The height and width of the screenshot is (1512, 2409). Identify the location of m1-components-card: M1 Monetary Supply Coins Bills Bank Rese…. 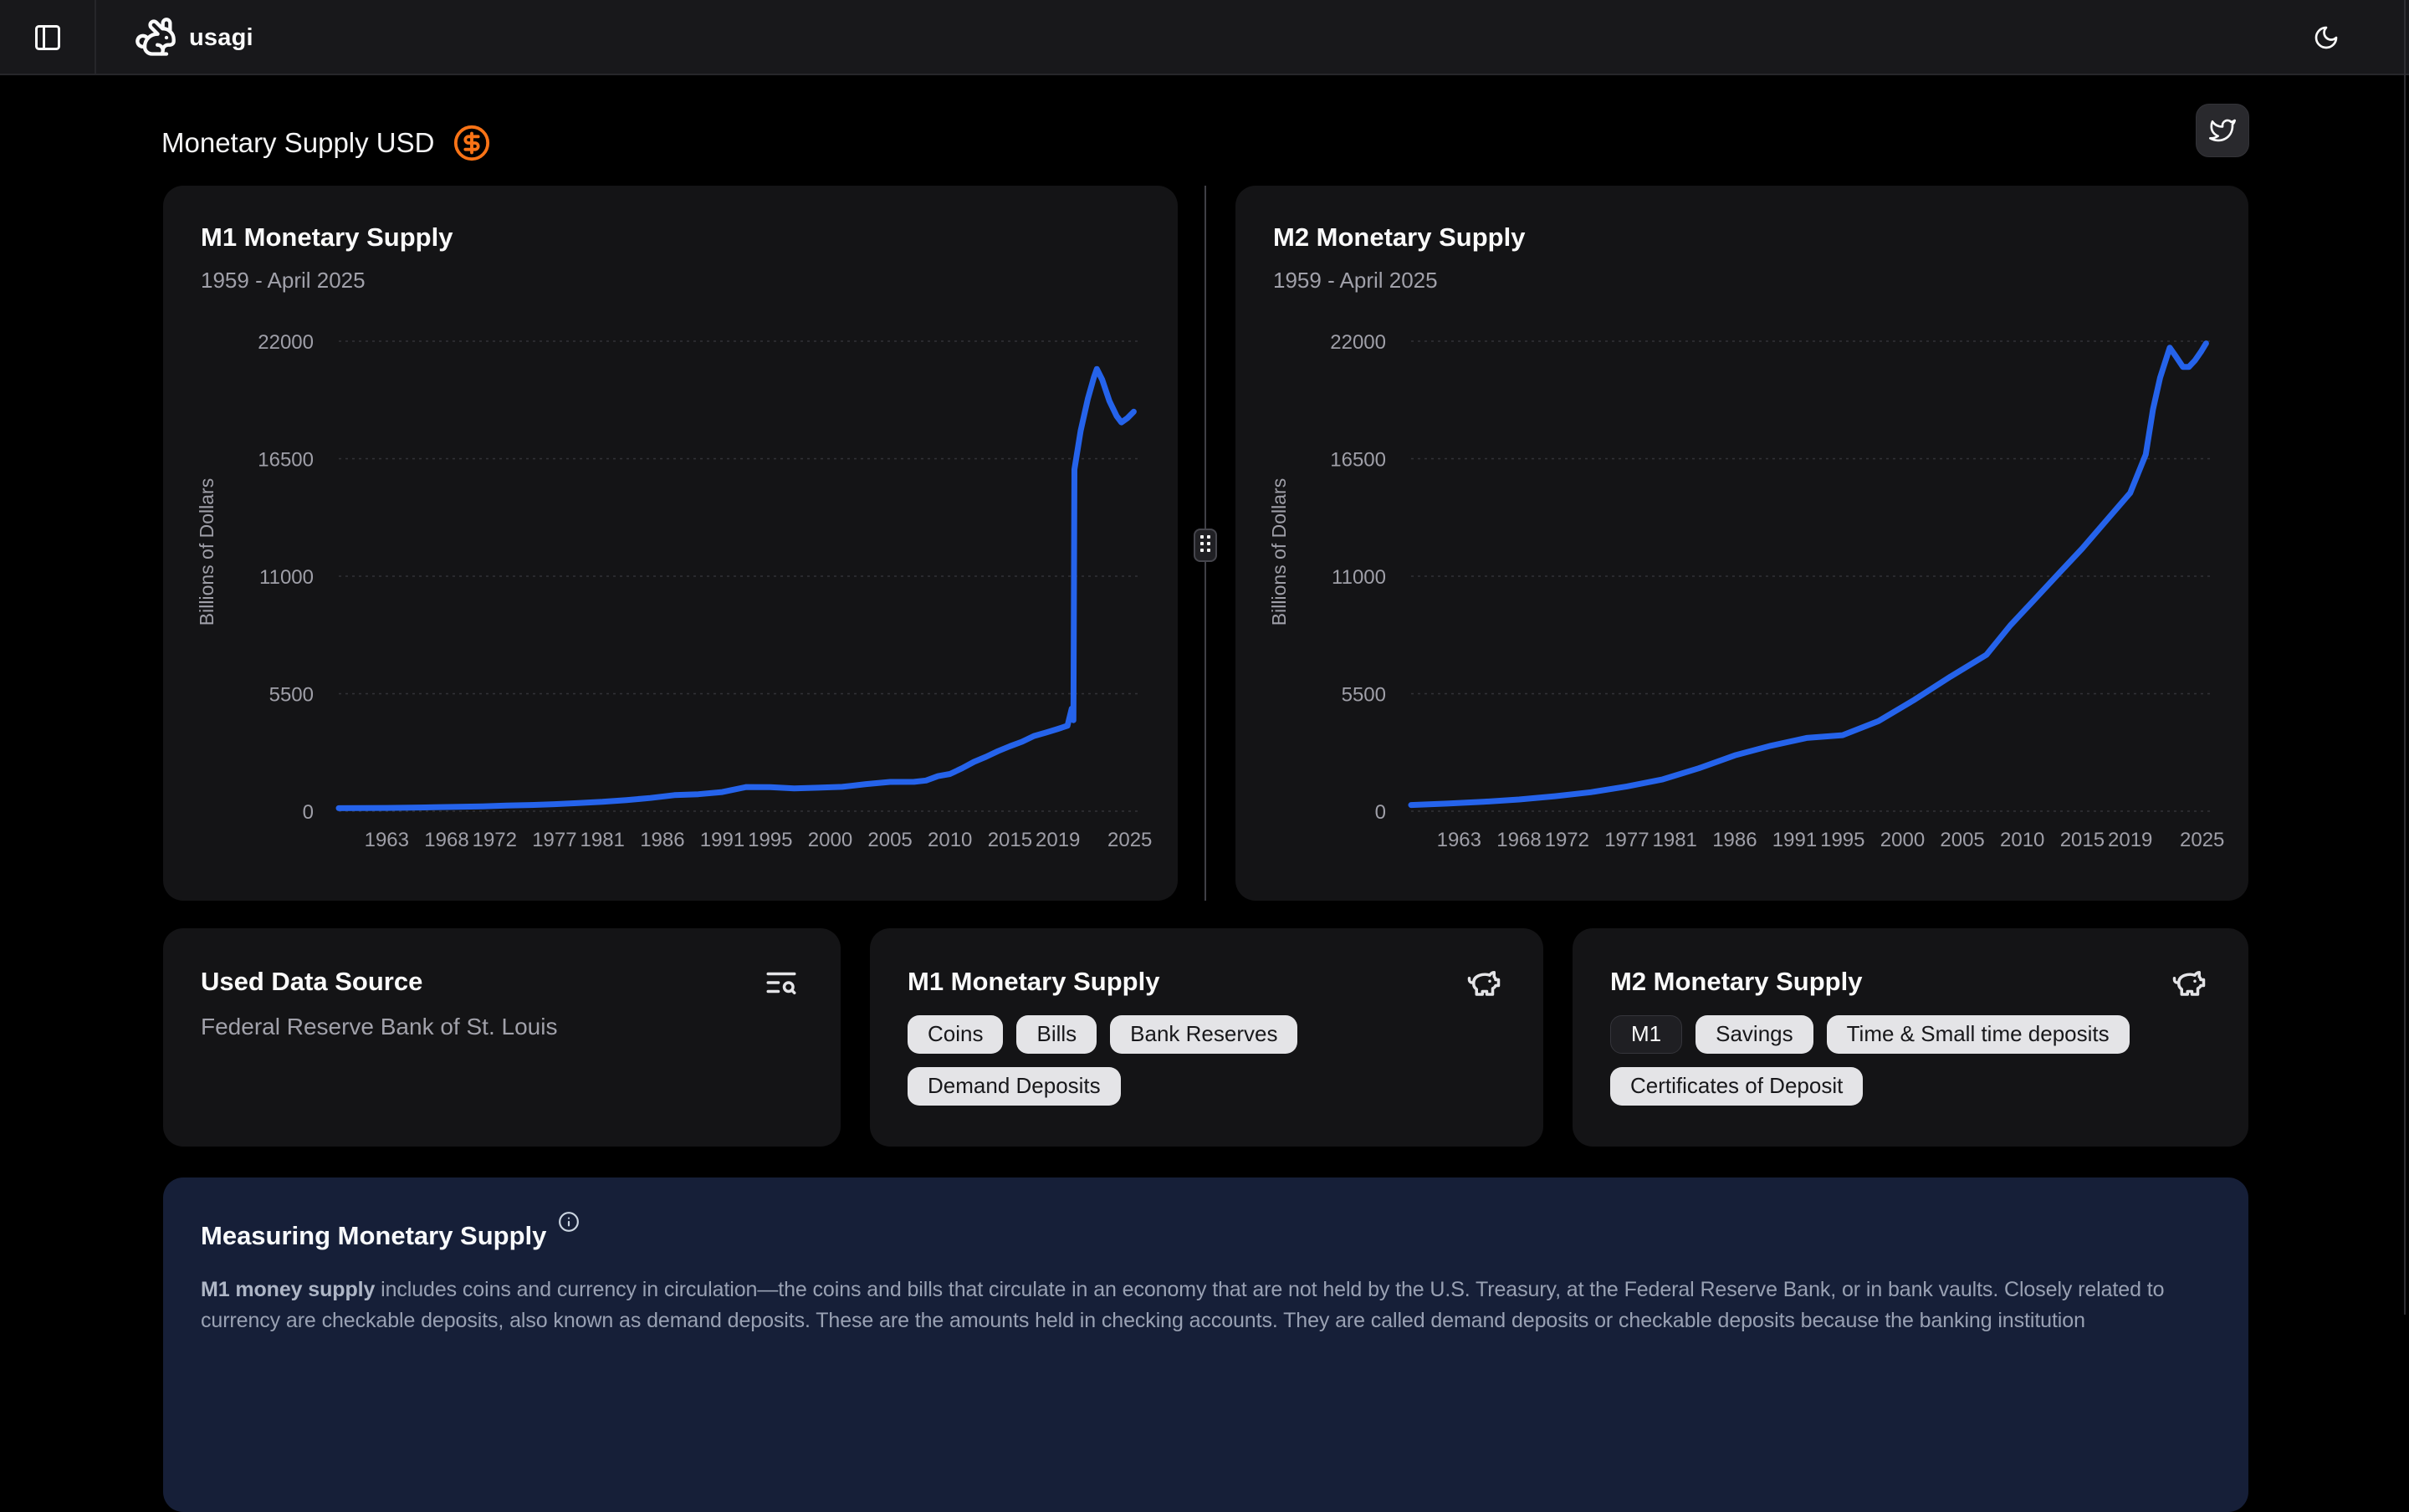
(1206, 1037).